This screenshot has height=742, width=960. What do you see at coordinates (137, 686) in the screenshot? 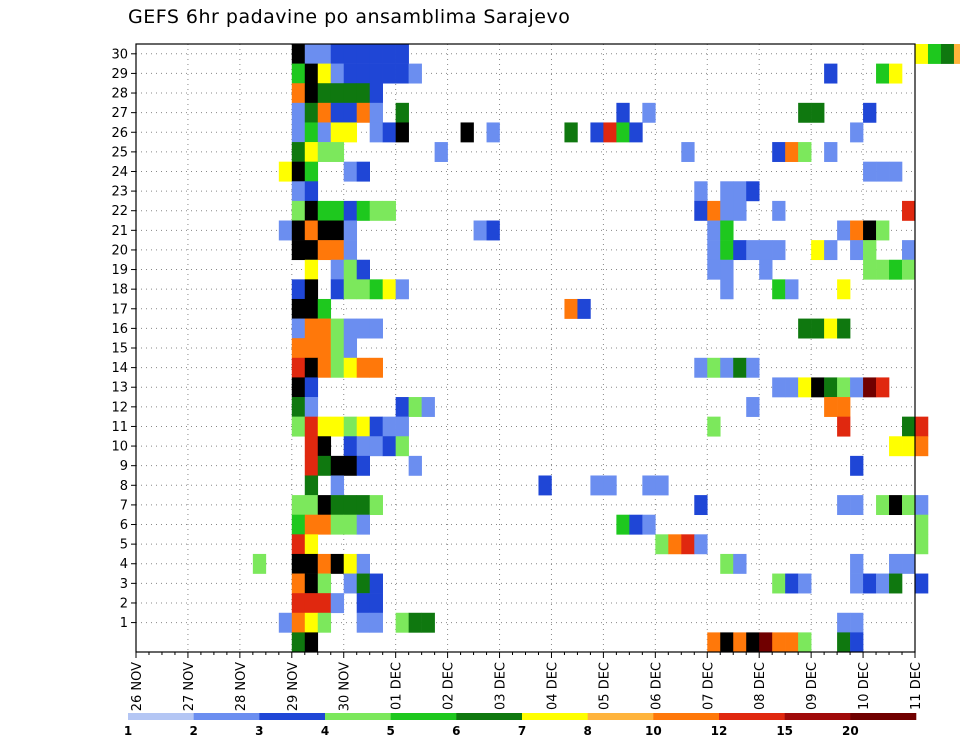
I see `x-tick-label: 26 NOV` at bounding box center [137, 686].